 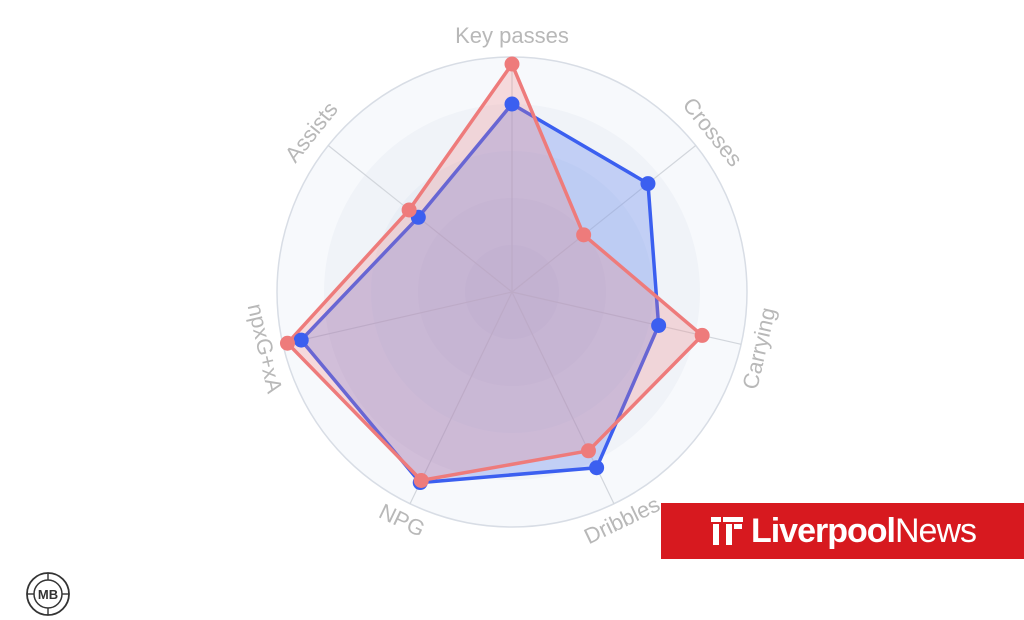 I want to click on brand-name: LiverpoolNews, so click(x=863, y=531).